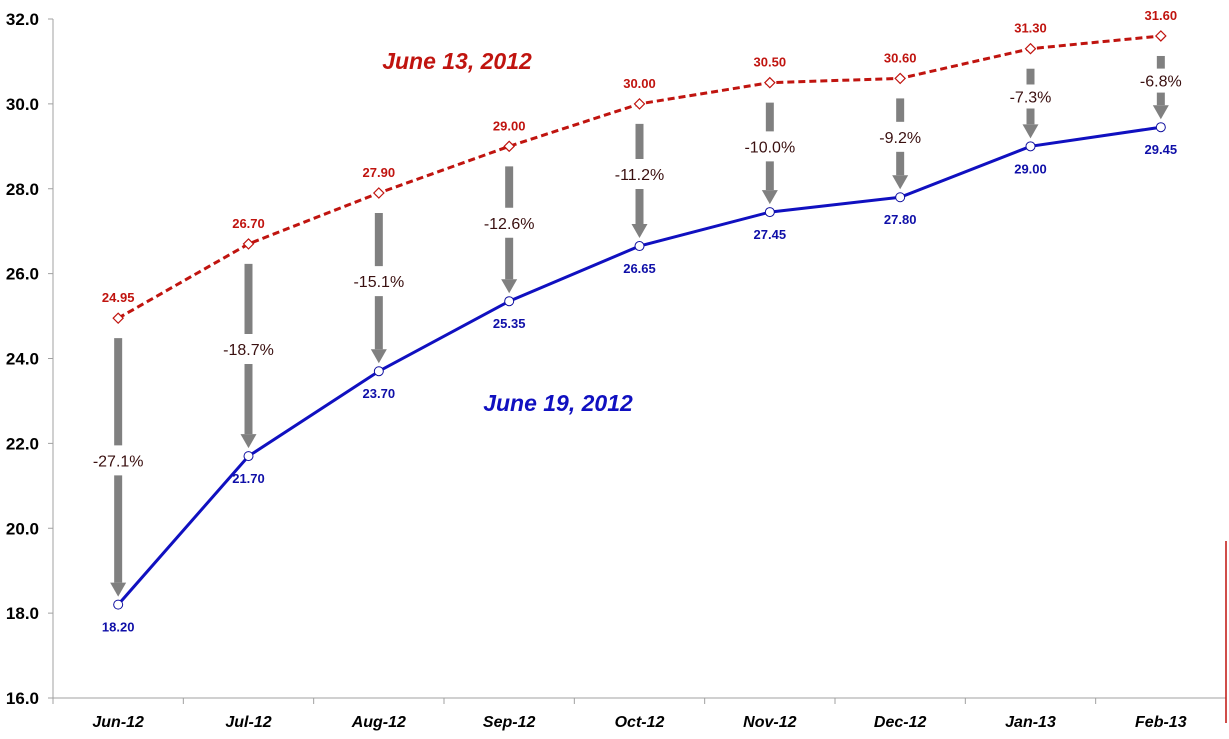 The width and height of the screenshot is (1229, 739). Describe the element at coordinates (1031, 98) in the screenshot. I see `percent-change-label: -7.3%` at that location.